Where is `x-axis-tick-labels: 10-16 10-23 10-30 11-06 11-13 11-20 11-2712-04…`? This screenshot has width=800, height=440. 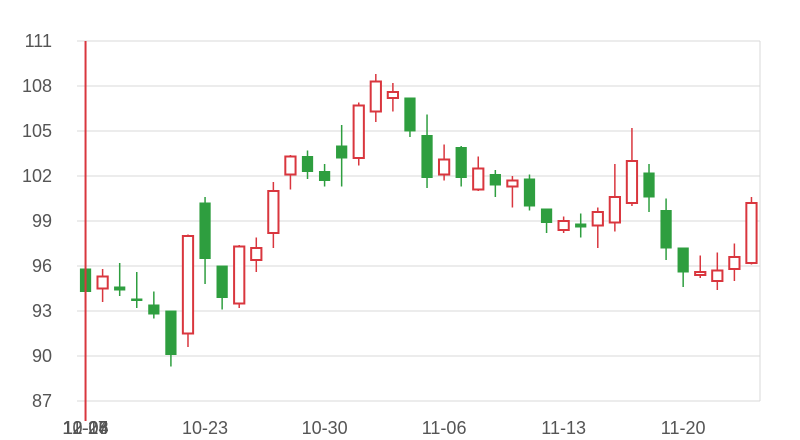
x-axis-tick-labels: 10-16 10-23 10-30 11-06 11-13 11-20 11-2712-04… is located at coordinates (384, 428).